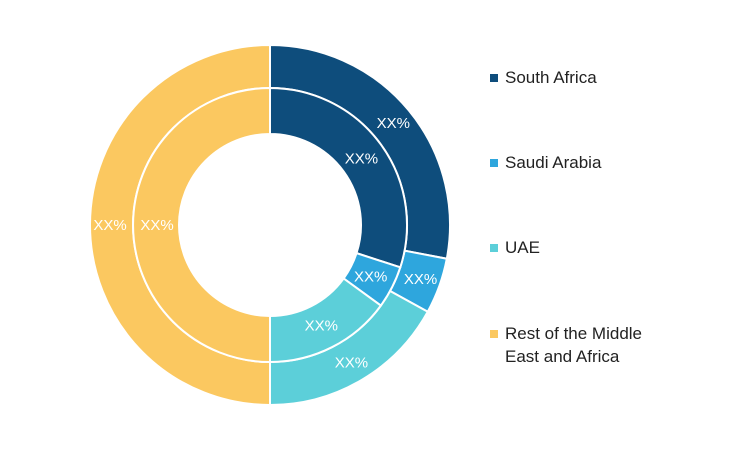 Image resolution: width=750 pixels, height=450 pixels. What do you see at coordinates (393, 123) in the screenshot?
I see `outer-slice-label-0: XX%` at bounding box center [393, 123].